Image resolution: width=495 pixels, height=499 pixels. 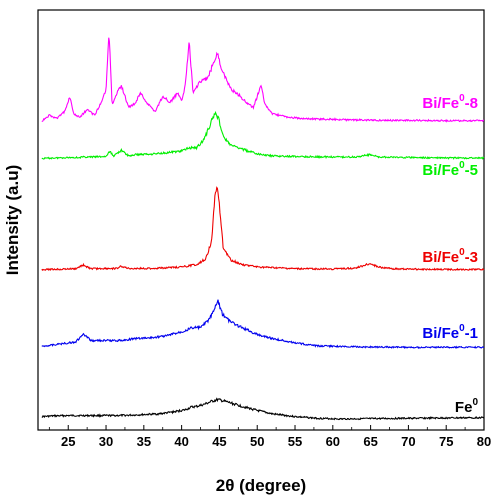 I want to click on x-tick-label: 25, so click(x=68, y=441).